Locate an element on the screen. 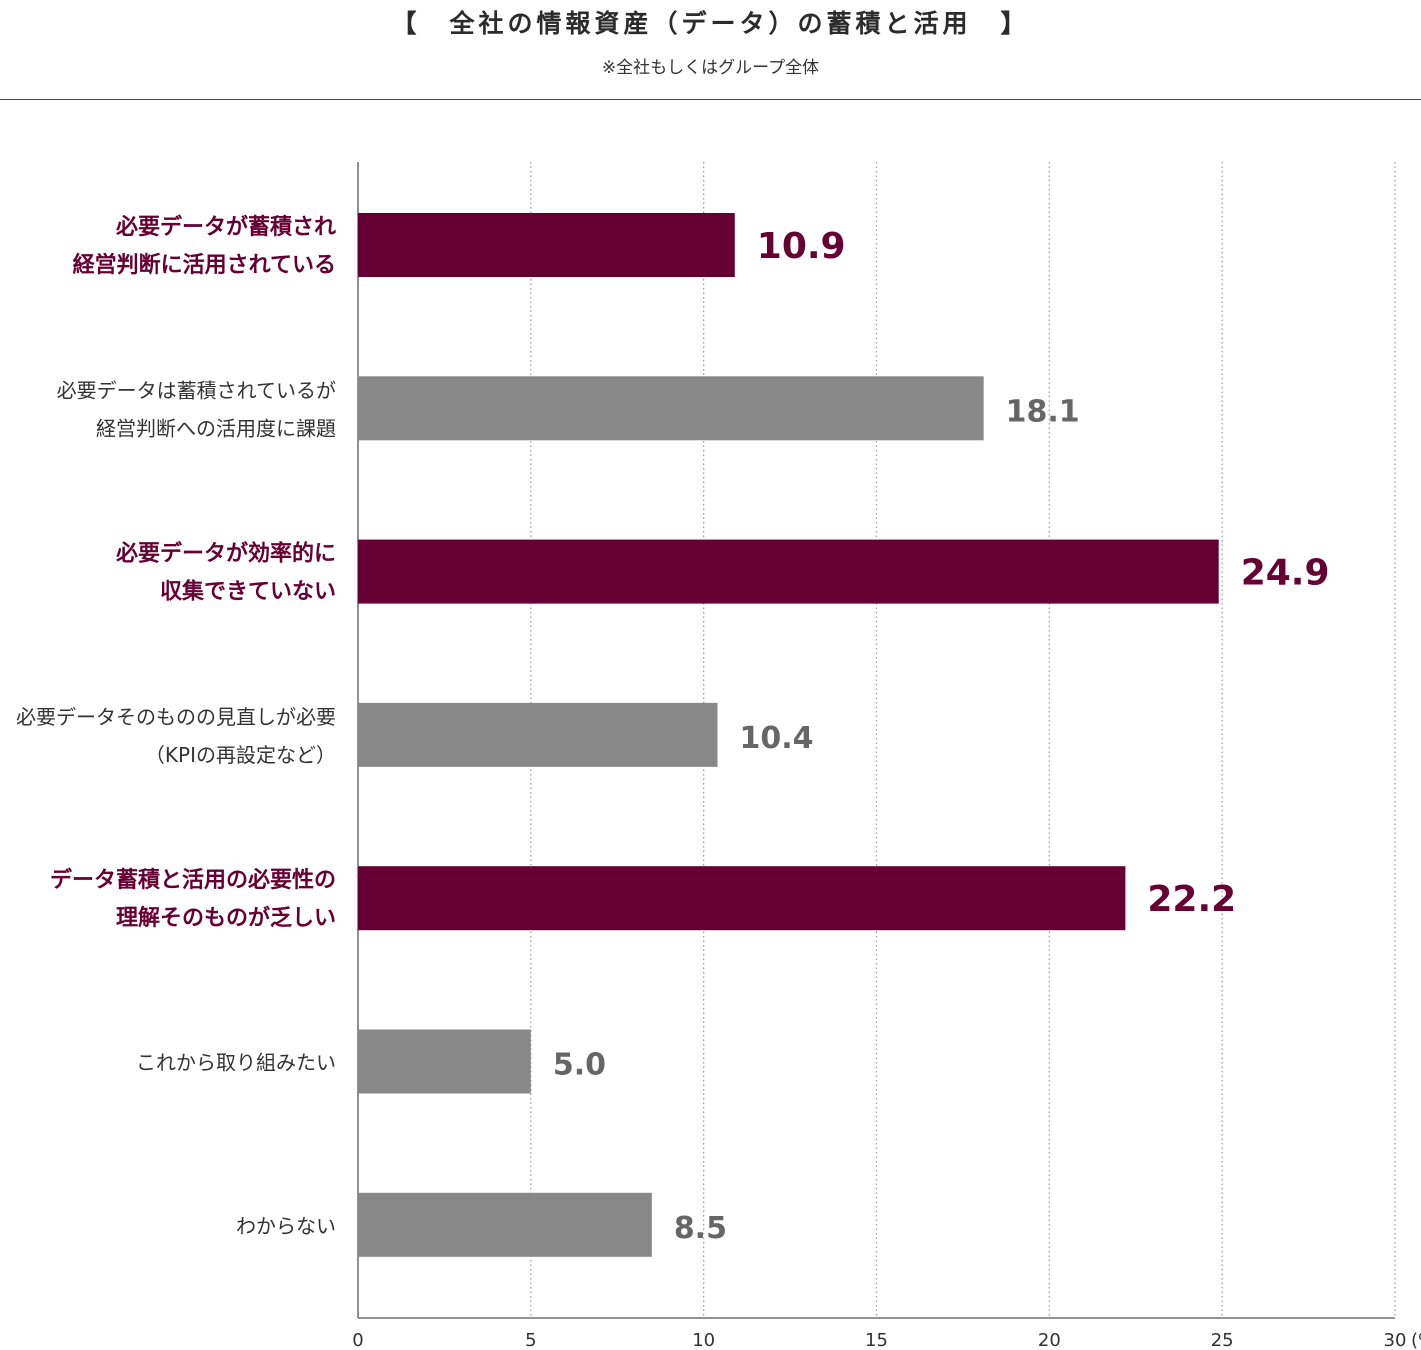 This screenshot has width=1421, height=1350. value-label-3: 24.9 is located at coordinates (1285, 573).